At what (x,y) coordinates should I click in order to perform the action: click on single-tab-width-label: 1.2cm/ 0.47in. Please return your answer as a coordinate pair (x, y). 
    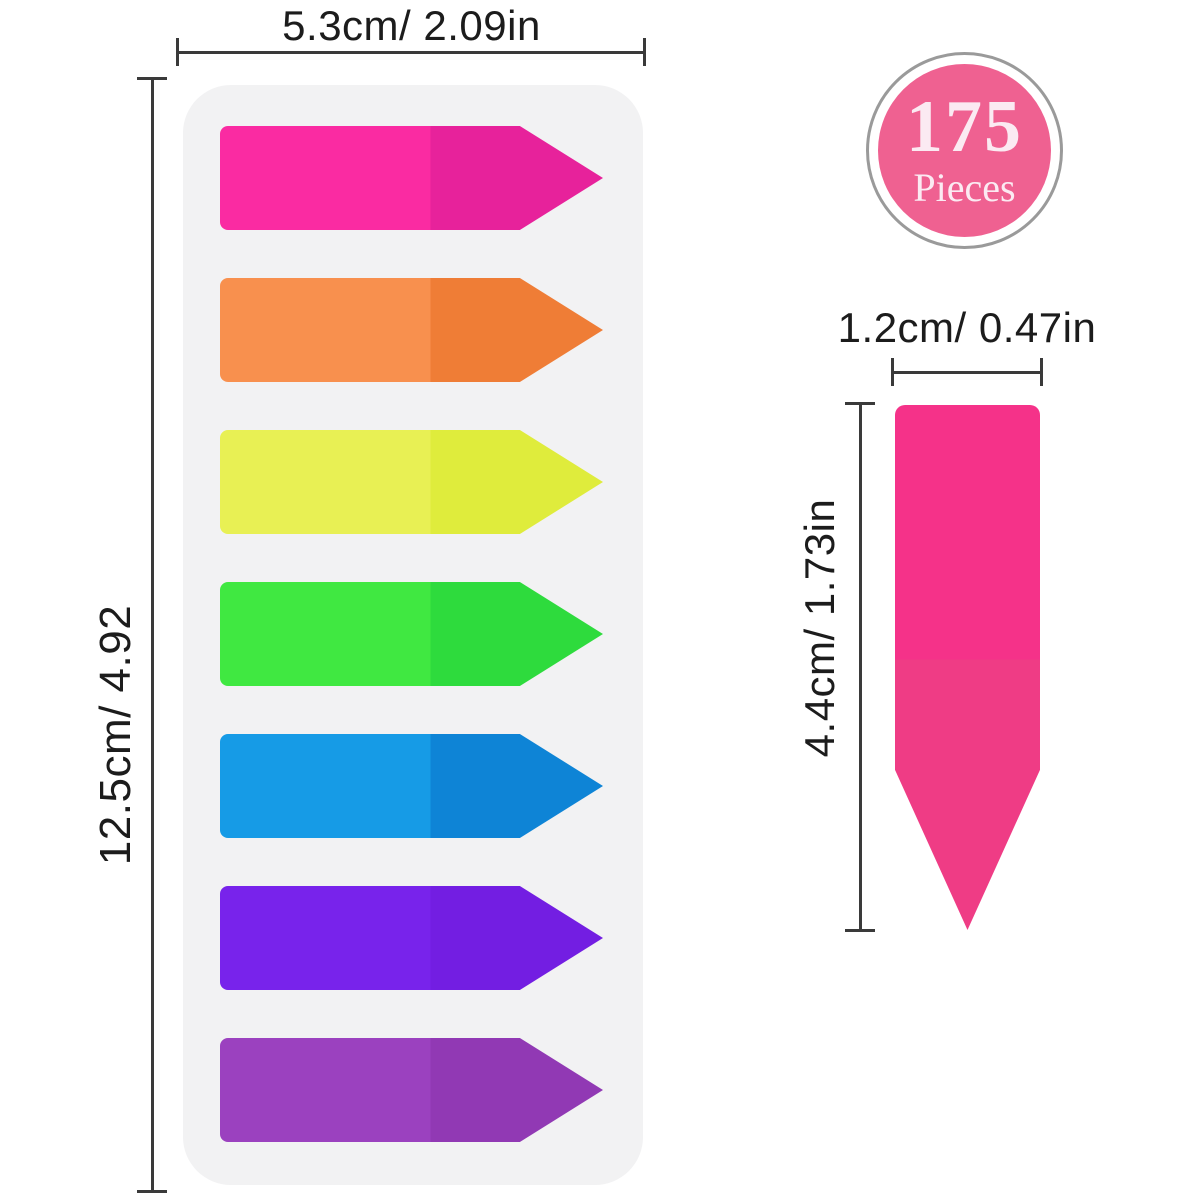
    Looking at the image, I should click on (967, 327).